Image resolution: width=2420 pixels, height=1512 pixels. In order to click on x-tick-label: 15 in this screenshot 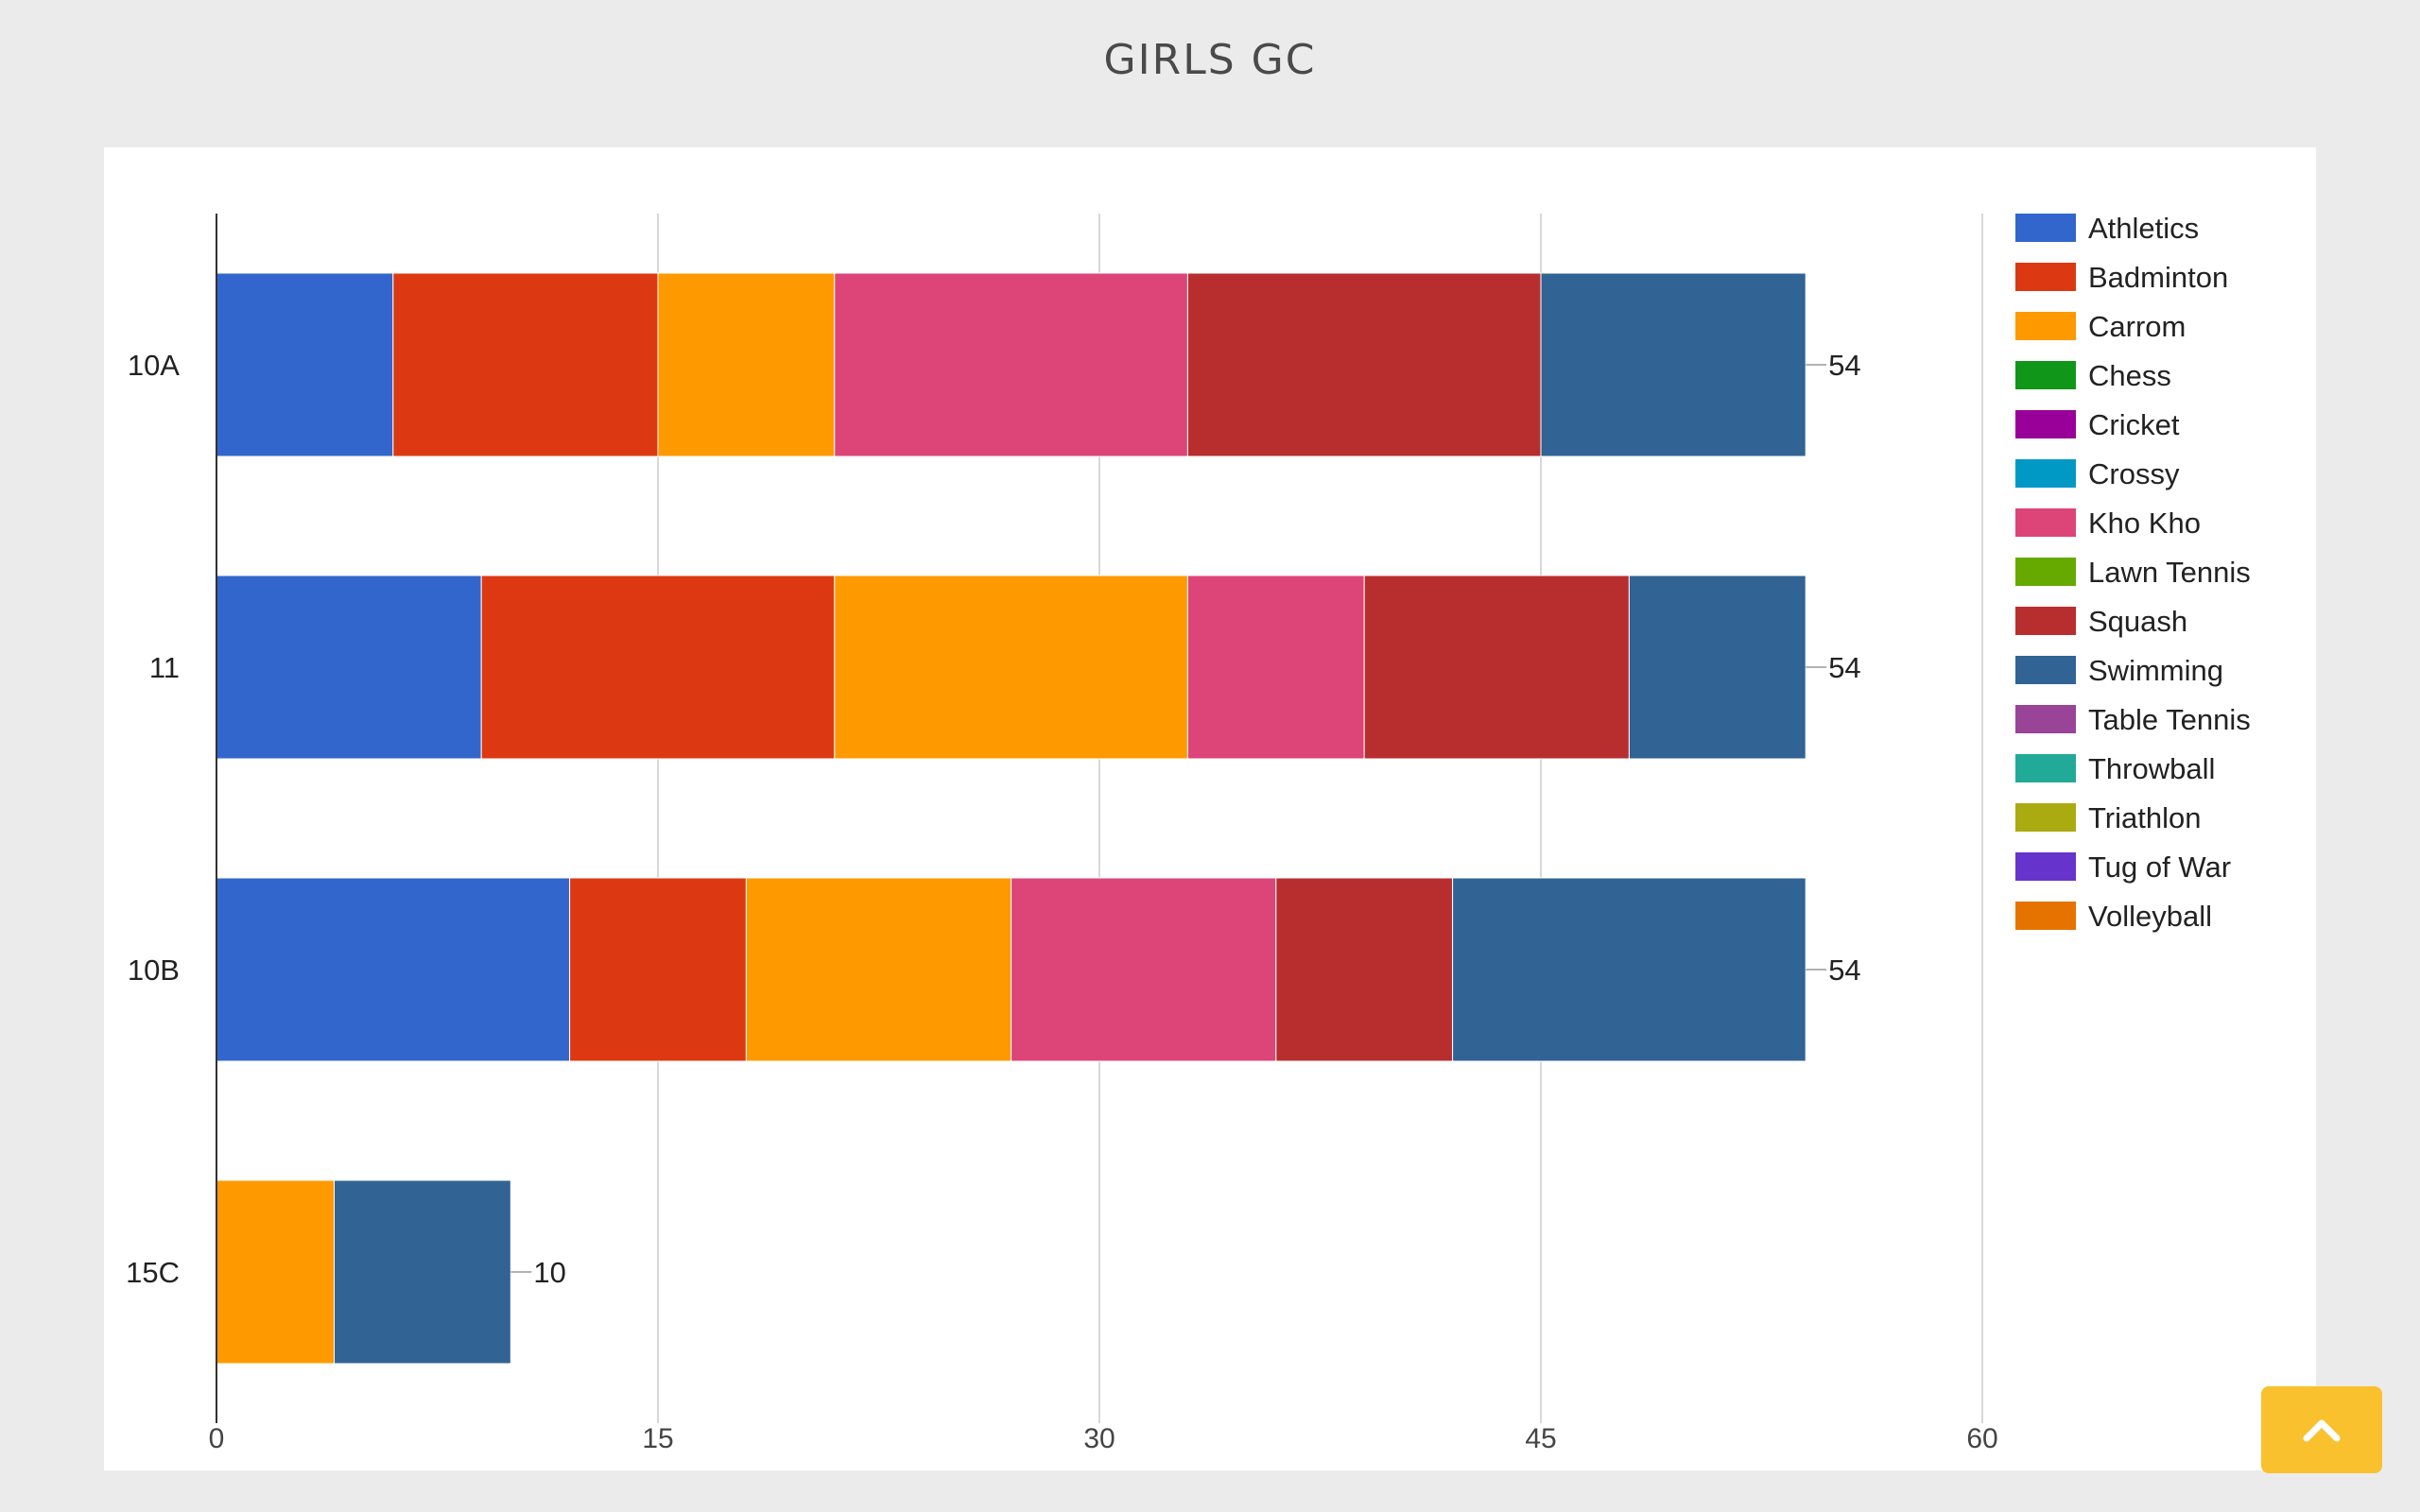, I will do `click(657, 1438)`.